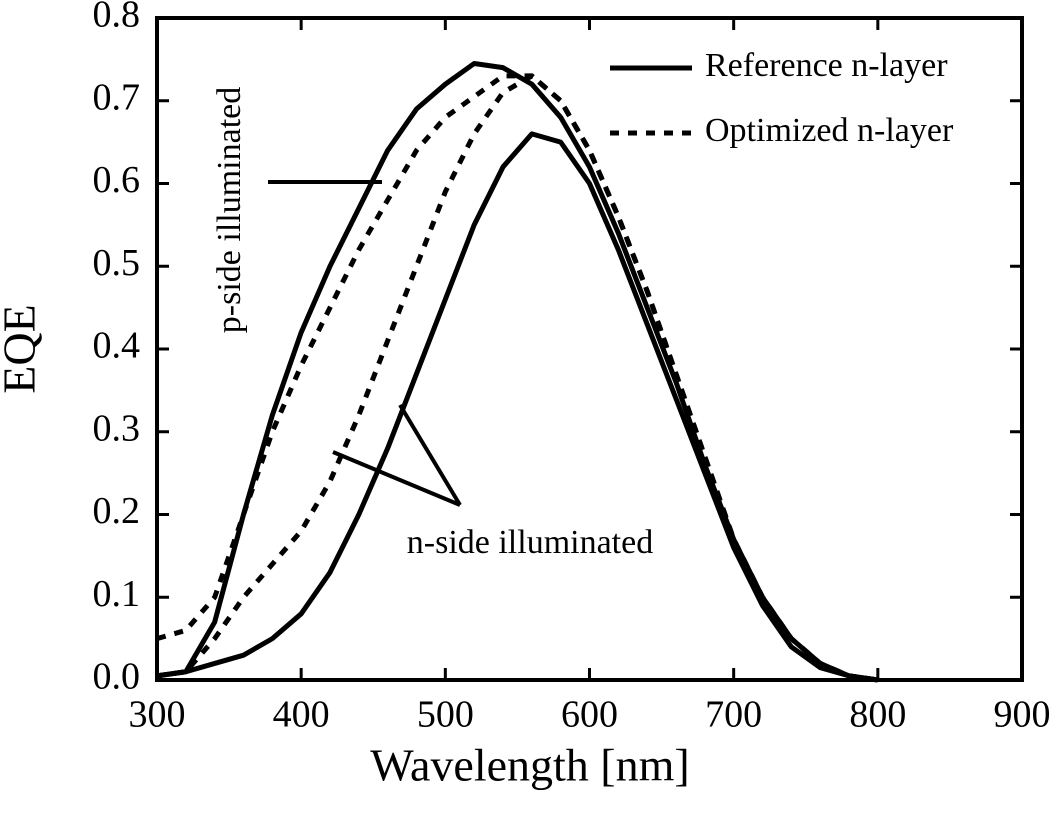 The height and width of the screenshot is (822, 1064). Describe the element at coordinates (589, 715) in the screenshot. I see `x-tick-label: 600` at that location.